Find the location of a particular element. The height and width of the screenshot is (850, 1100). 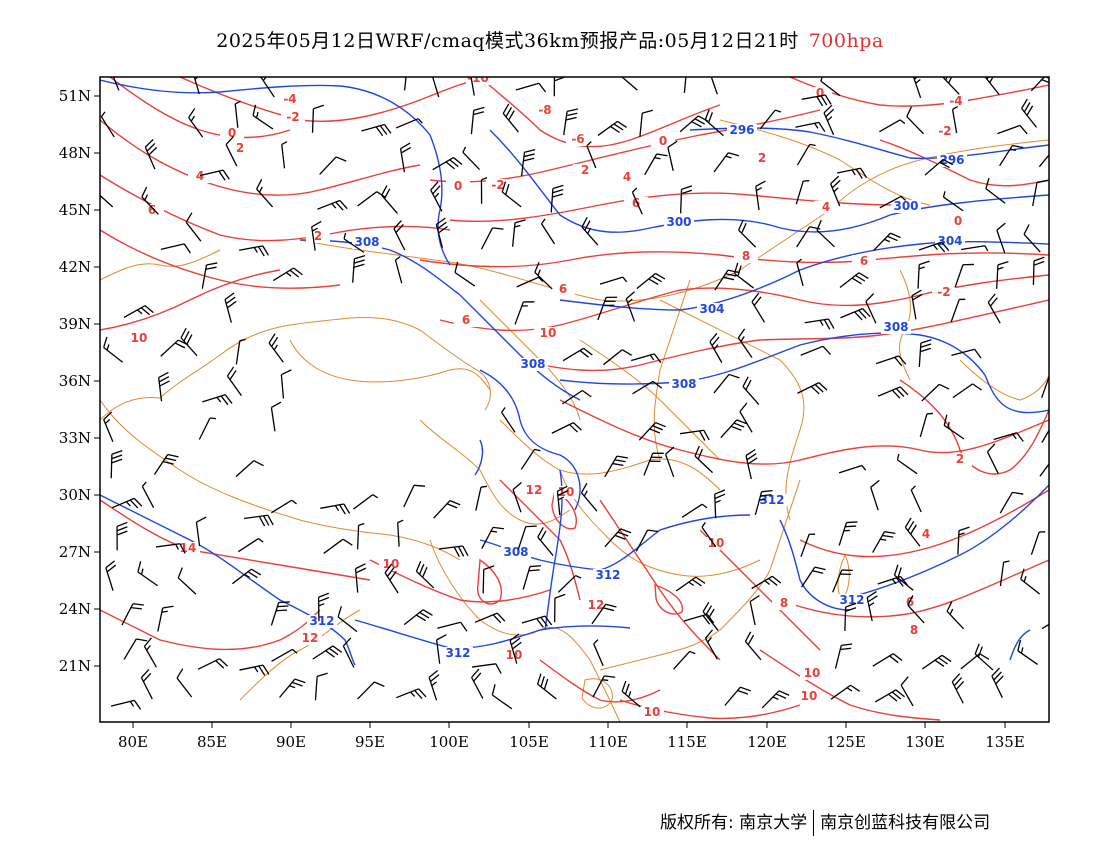

height-label: 300 is located at coordinates (678, 222).